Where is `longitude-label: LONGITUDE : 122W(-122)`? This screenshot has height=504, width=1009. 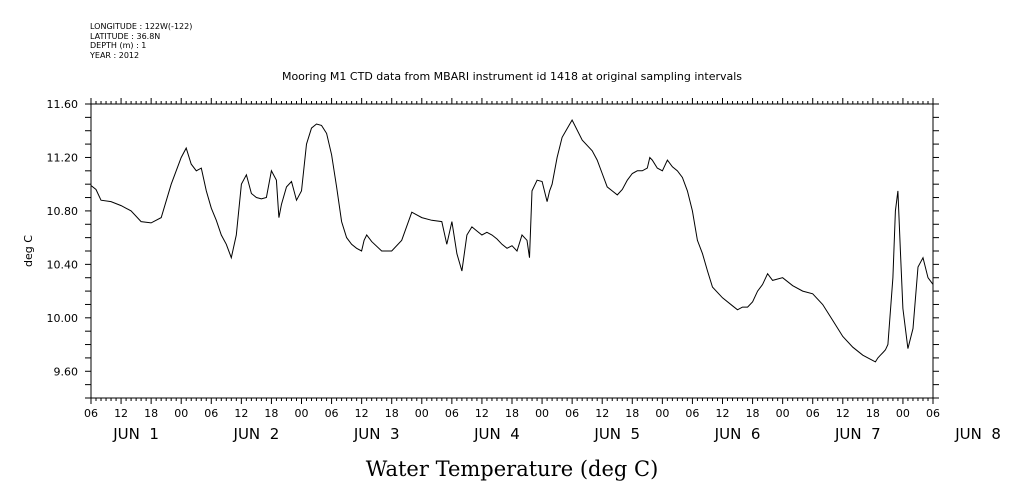
longitude-label: LONGITUDE : 122W(-122) is located at coordinates (141, 26).